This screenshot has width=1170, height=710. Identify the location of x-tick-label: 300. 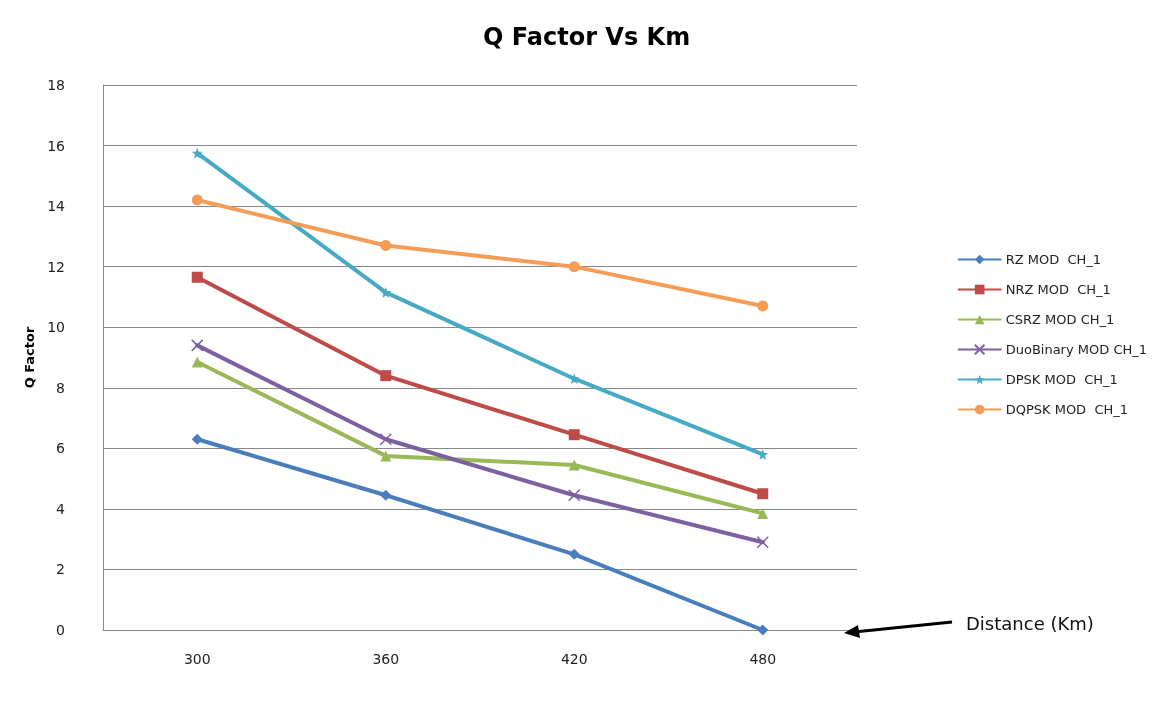
(197, 659).